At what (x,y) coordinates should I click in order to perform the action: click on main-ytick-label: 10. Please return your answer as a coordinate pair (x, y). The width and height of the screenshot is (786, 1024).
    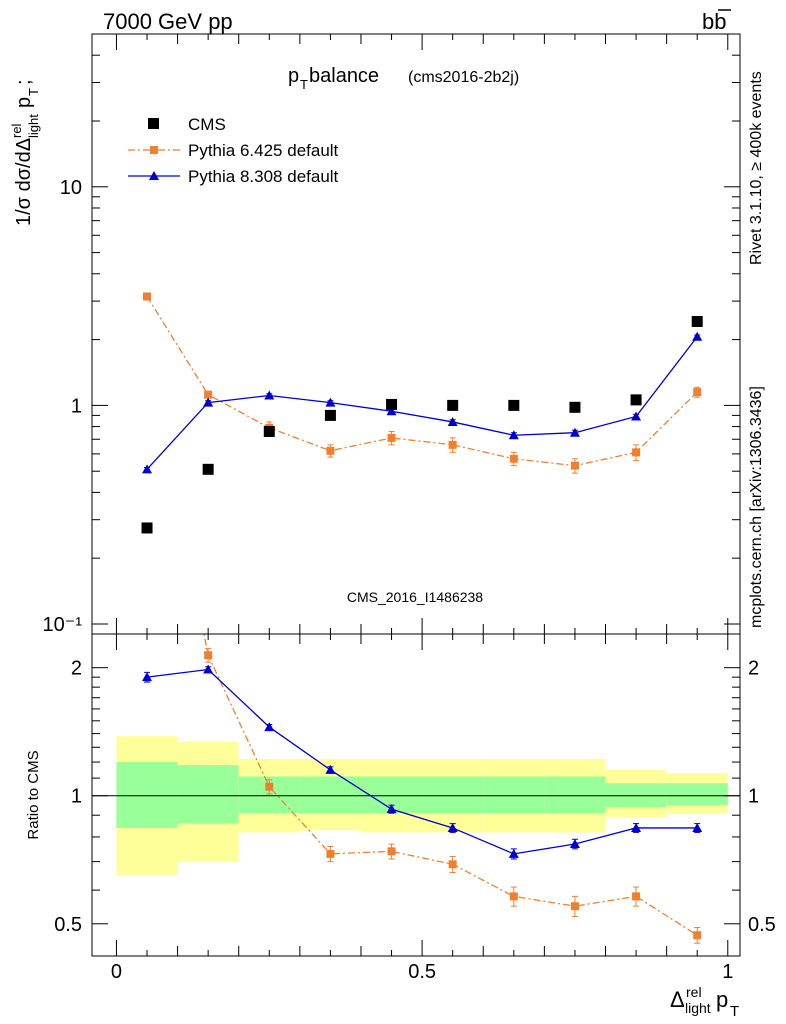
    Looking at the image, I should click on (71, 188).